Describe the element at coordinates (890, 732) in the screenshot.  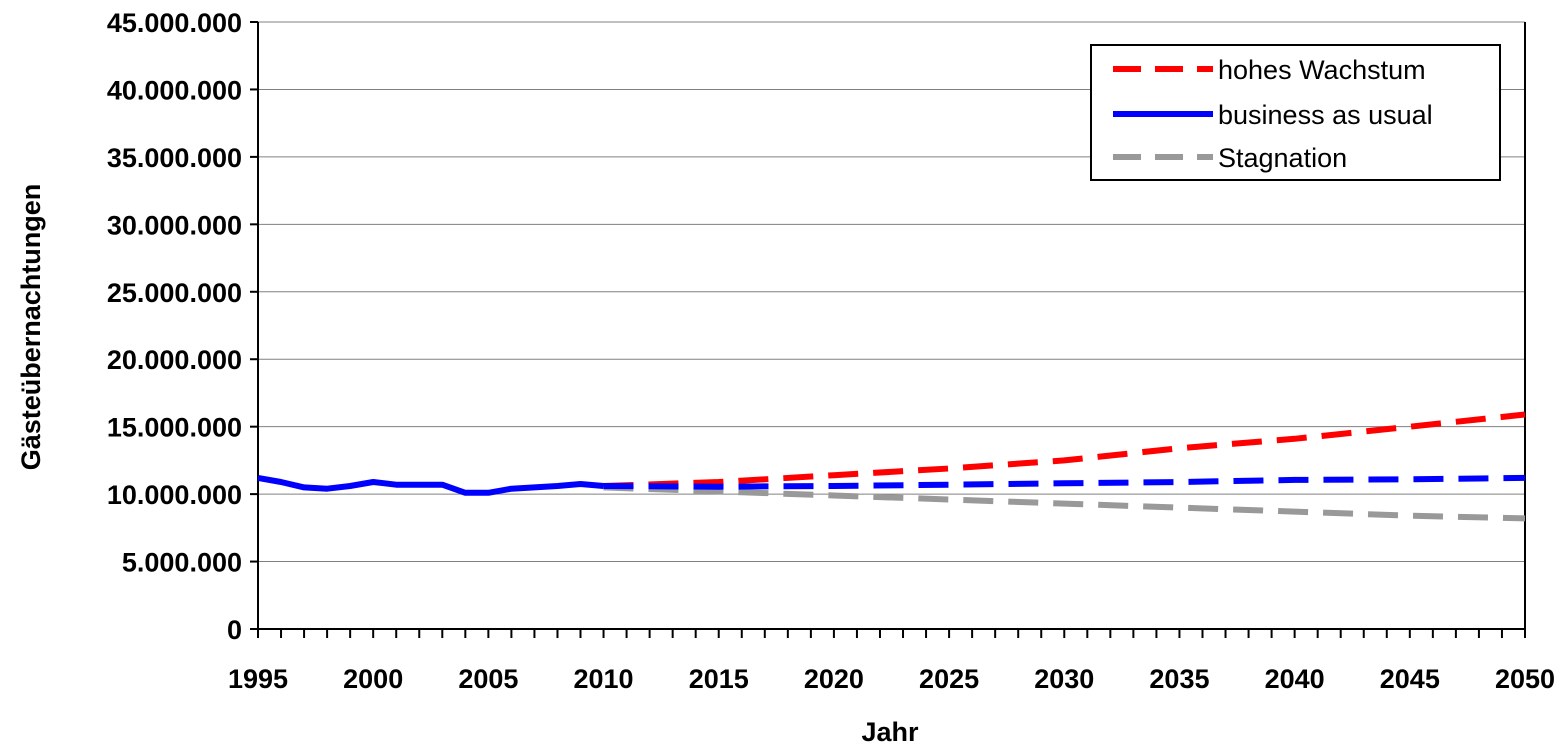
I see `x-axis-title: Jahr` at that location.